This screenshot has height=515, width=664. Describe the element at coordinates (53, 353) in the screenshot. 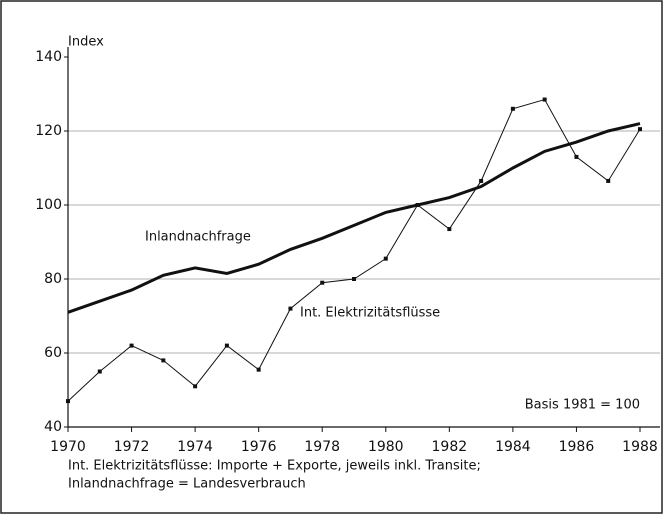

I see `y-tick-label: 60` at that location.